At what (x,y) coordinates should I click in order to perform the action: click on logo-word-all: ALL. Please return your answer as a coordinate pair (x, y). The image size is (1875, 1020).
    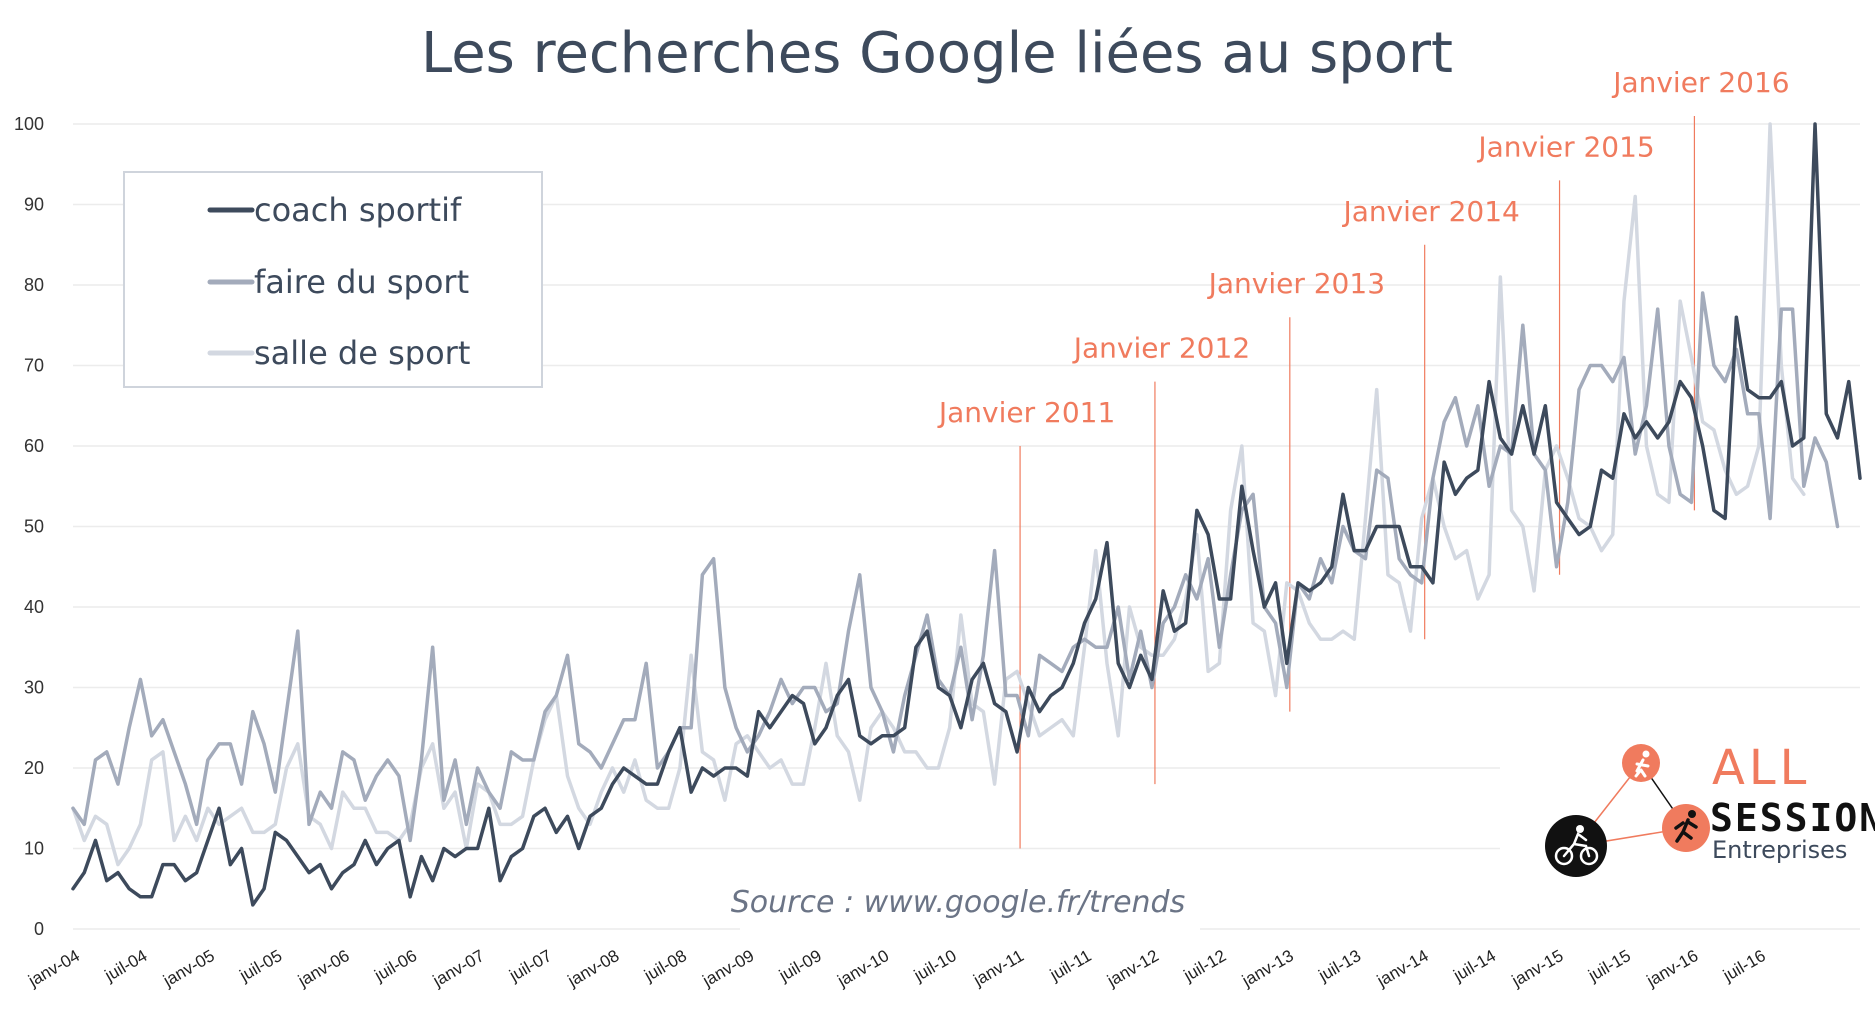
    Looking at the image, I should click on (1761, 768).